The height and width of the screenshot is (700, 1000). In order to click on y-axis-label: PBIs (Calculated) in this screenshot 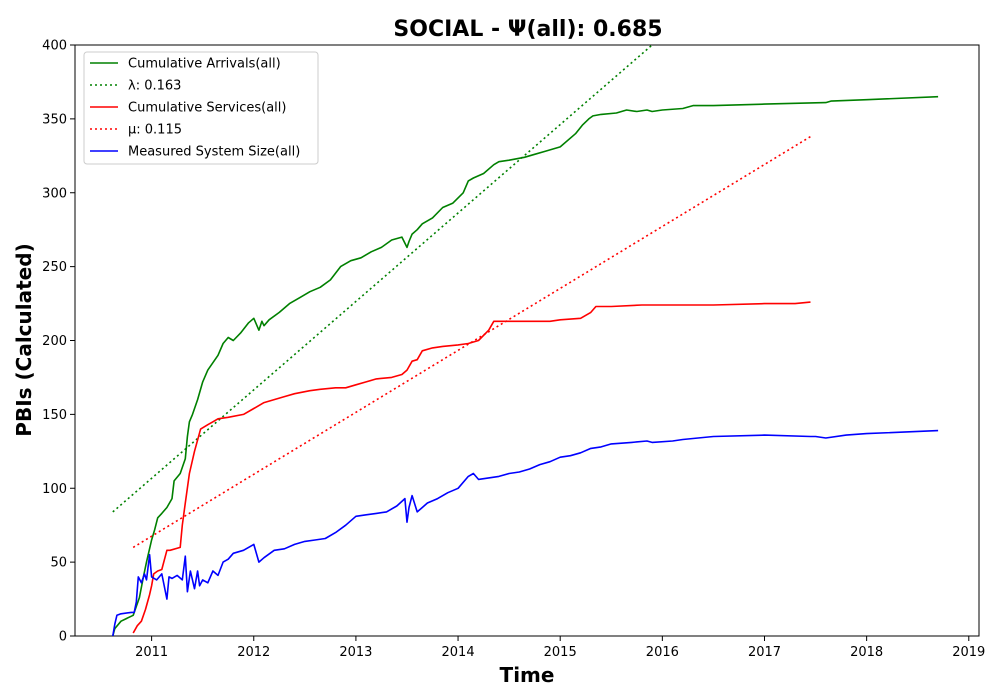, I will do `click(24, 339)`.